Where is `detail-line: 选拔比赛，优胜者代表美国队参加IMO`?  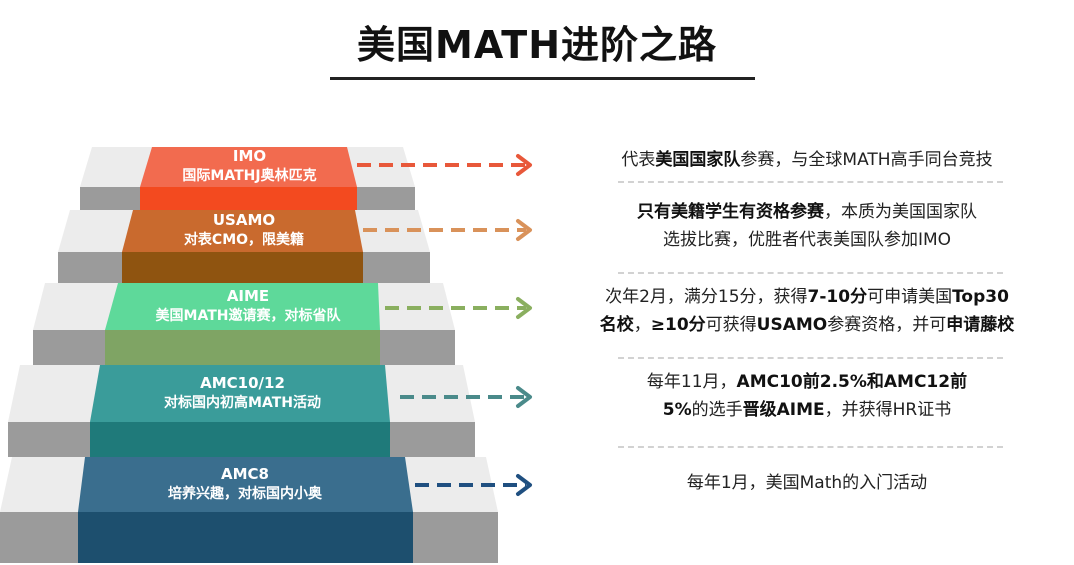 detail-line: 选拔比赛，优胜者代表美国队参加IMO is located at coordinates (807, 240).